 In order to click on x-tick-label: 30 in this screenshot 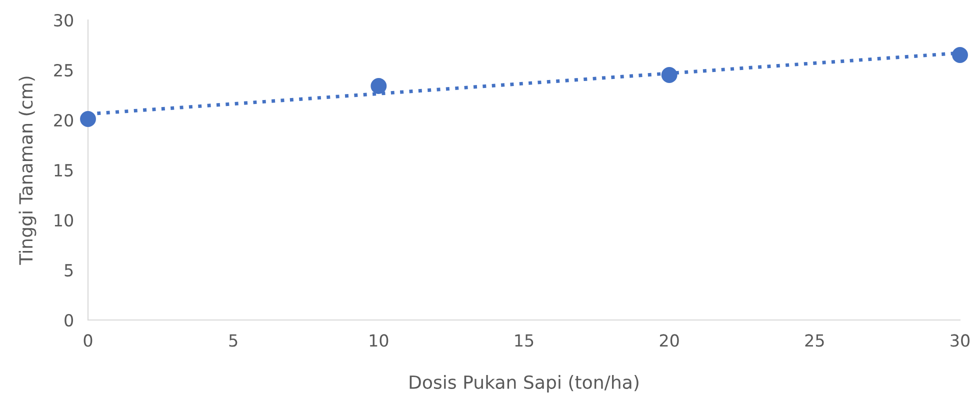, I will do `click(960, 340)`.